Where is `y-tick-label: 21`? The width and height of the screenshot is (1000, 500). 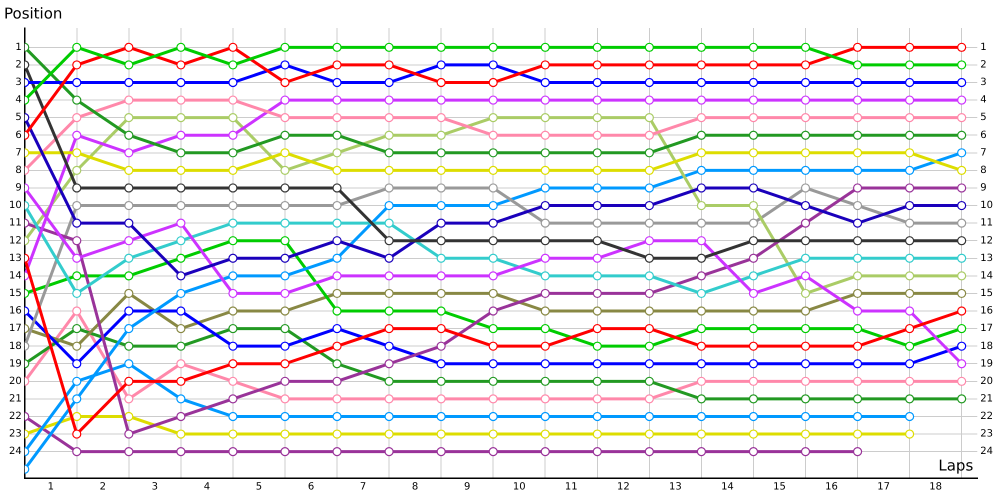
y-tick-label: 21 is located at coordinates (15, 398).